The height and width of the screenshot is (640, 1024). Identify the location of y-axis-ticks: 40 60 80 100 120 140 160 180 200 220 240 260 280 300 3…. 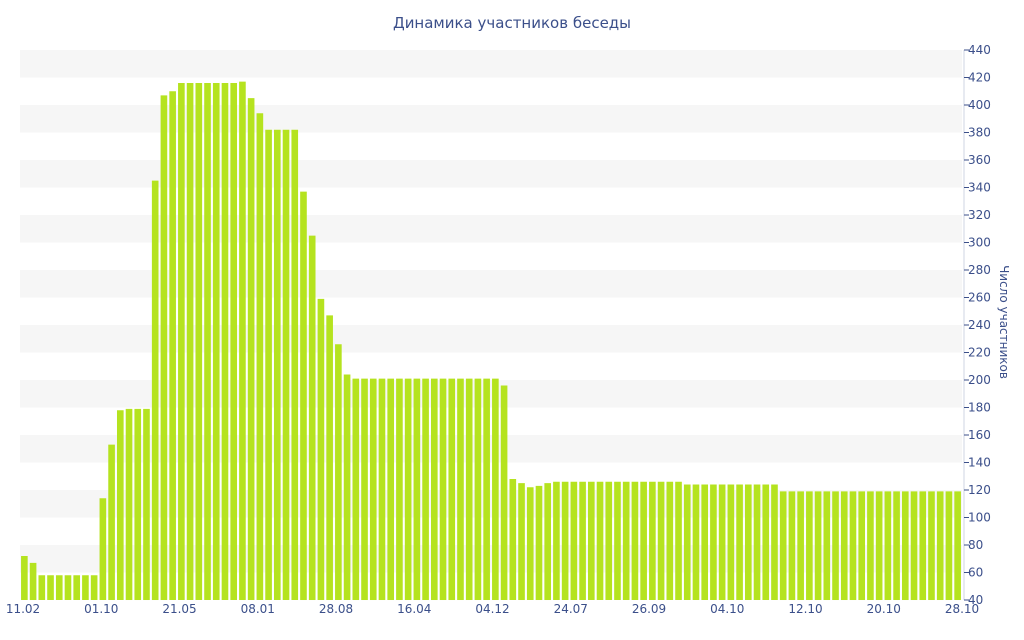
(977, 325).